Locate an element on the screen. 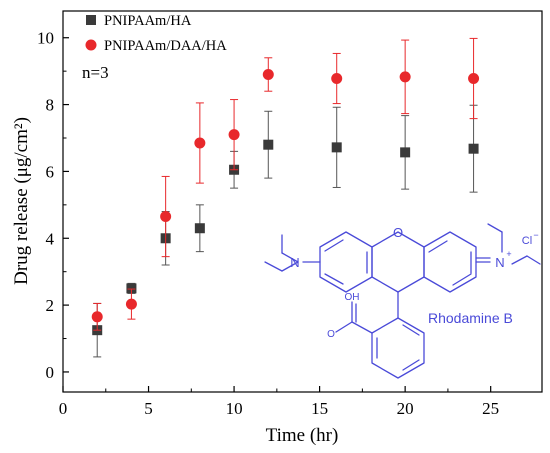  y-tick-label: 0 is located at coordinates (50, 372).